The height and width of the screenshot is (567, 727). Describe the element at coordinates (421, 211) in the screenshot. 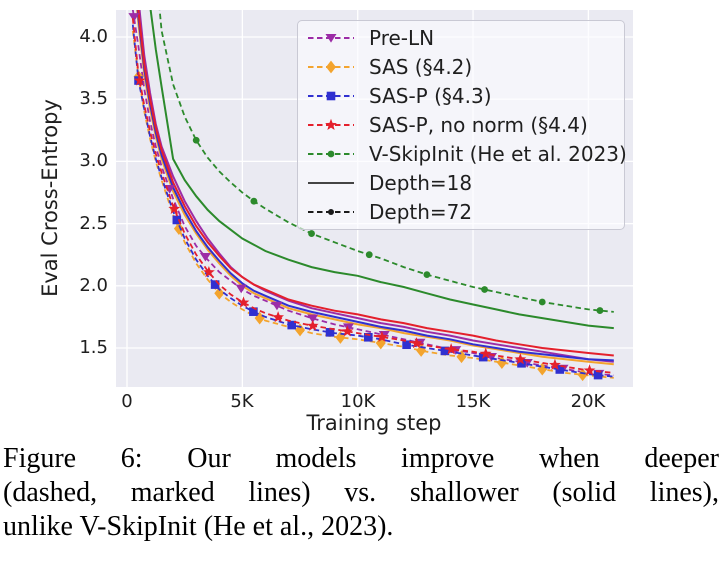

I see `legend-label: Depth=72` at that location.